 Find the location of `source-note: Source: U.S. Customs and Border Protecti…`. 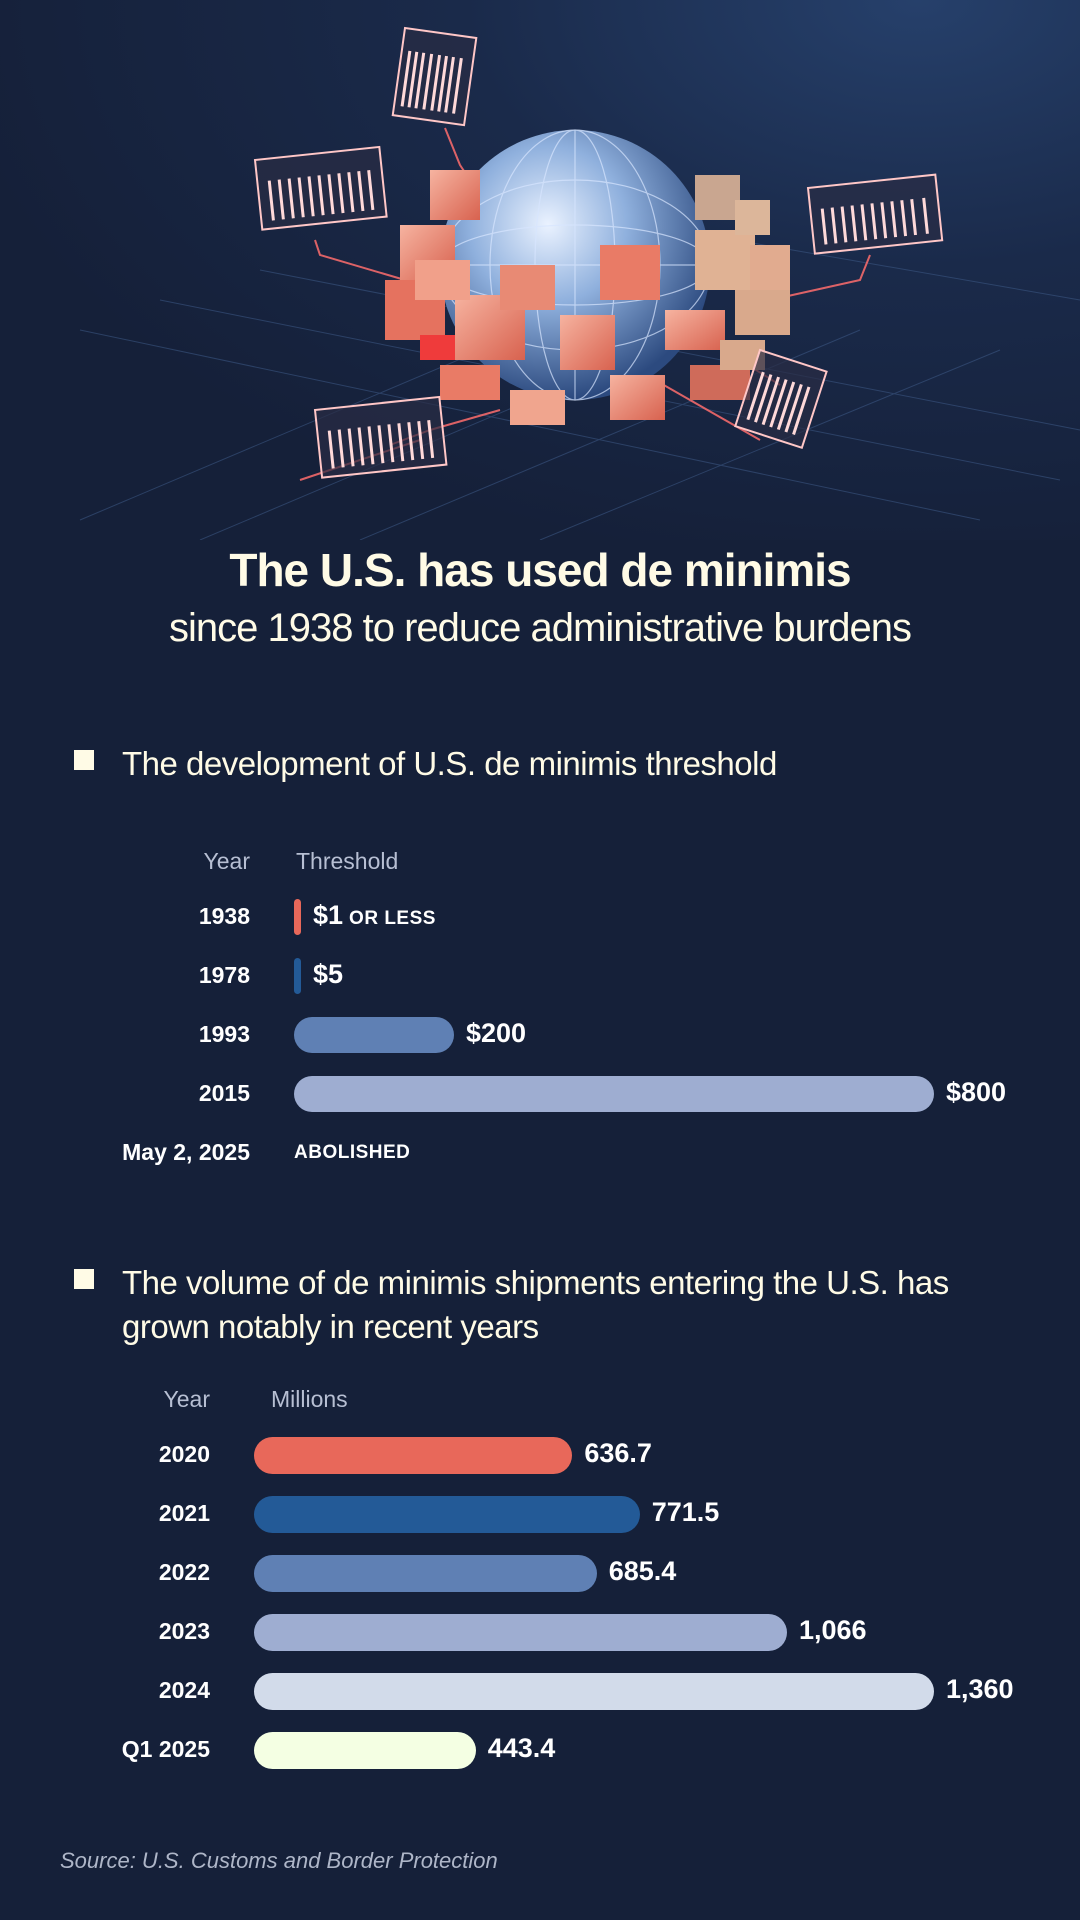

source-note: Source: U.S. Customs and Border Protecti… is located at coordinates (279, 1860).